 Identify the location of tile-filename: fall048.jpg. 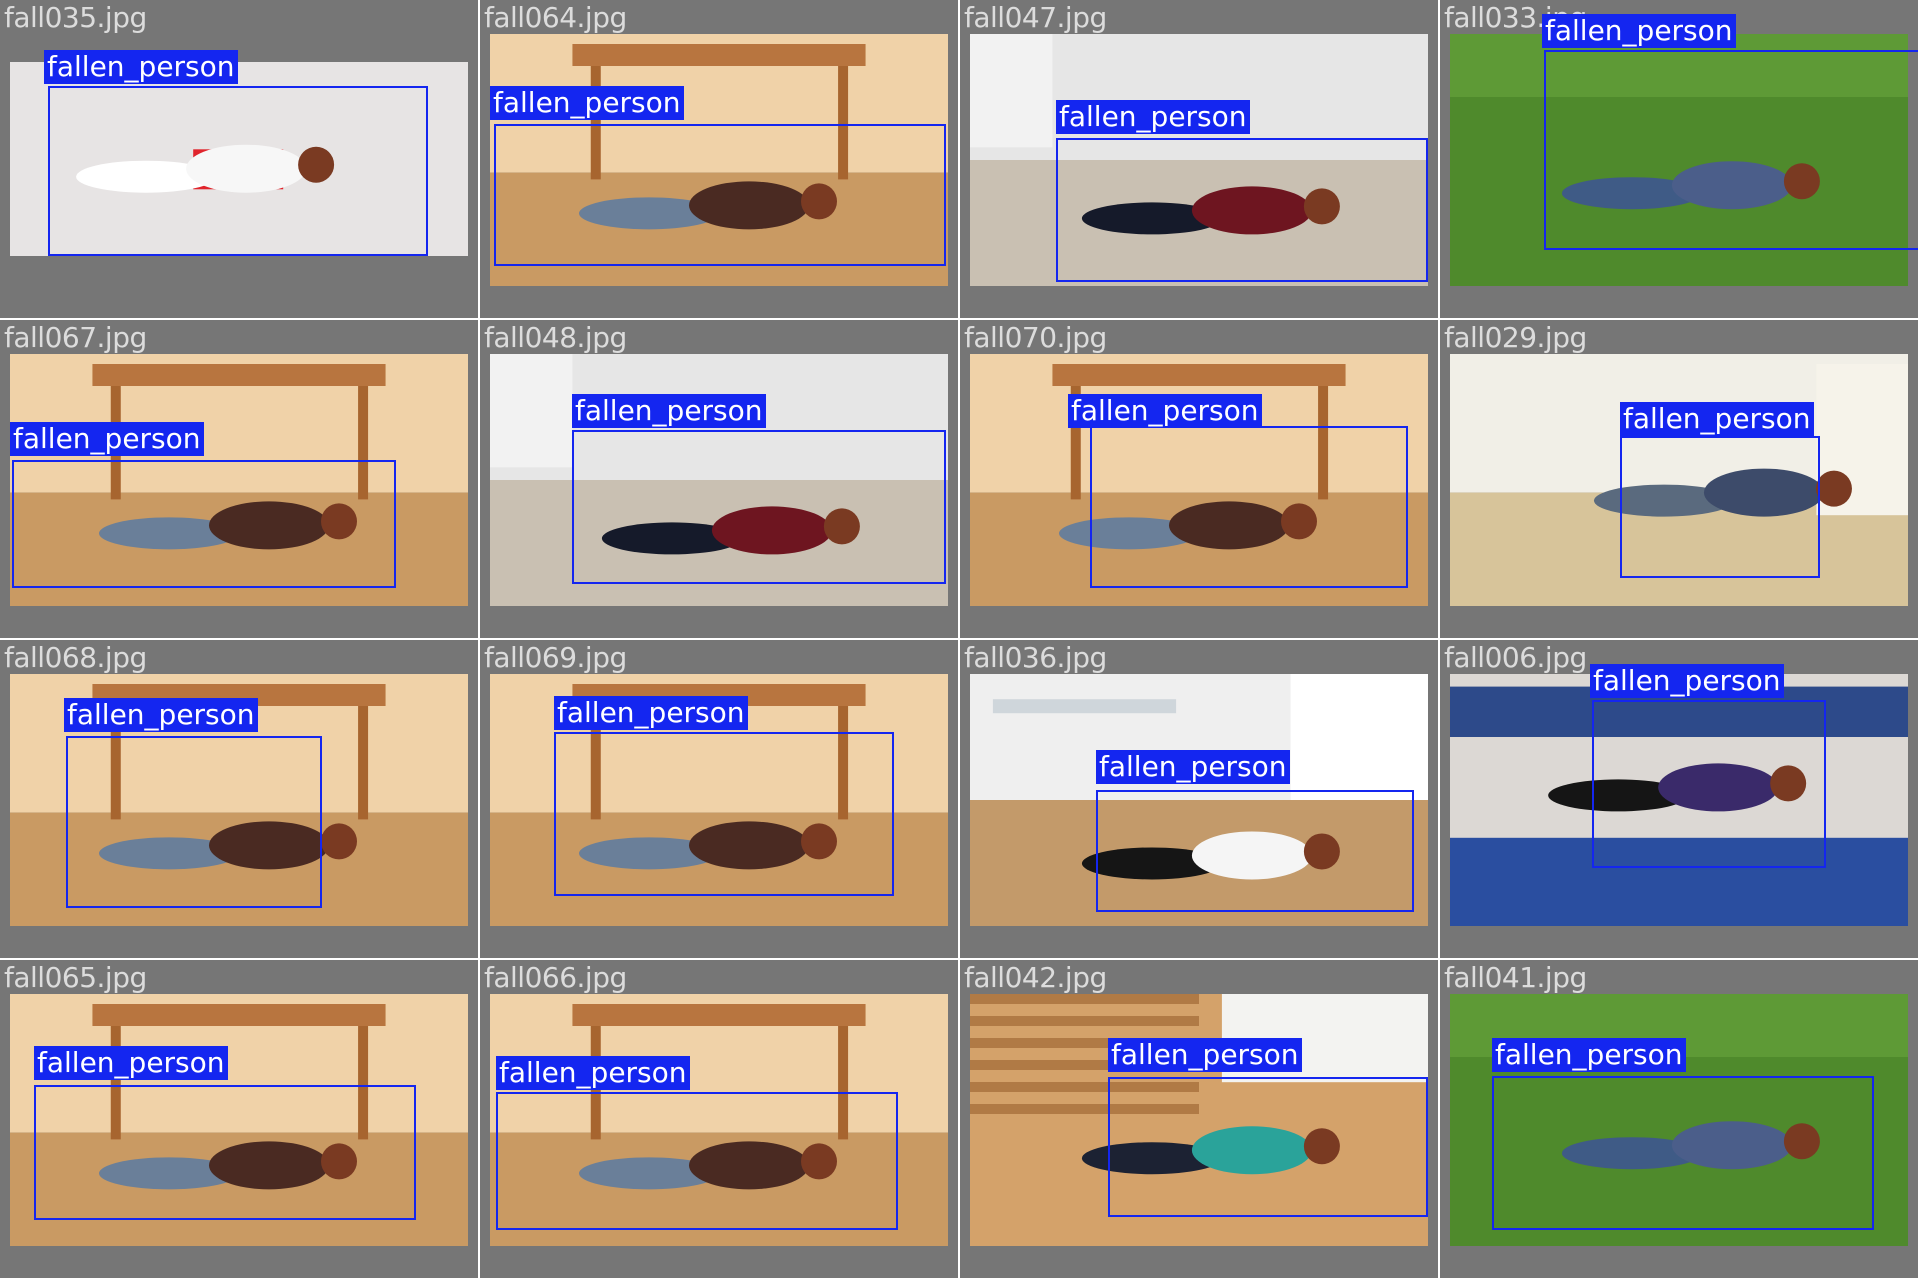
(555, 337).